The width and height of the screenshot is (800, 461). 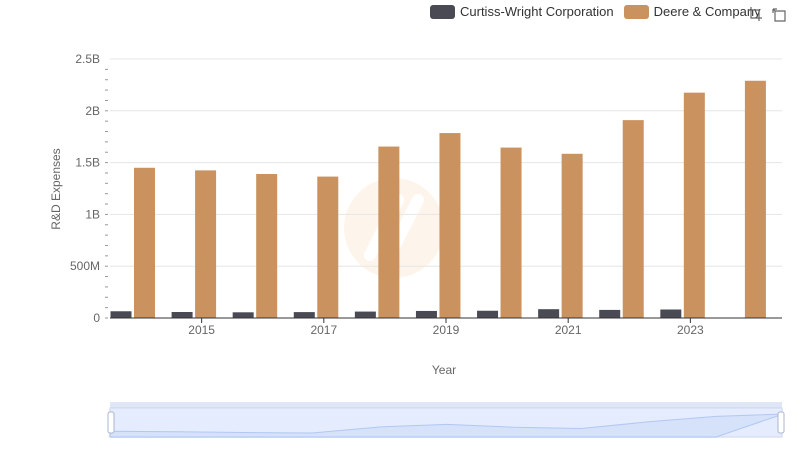 I want to click on slider-handle-left, so click(x=111, y=422).